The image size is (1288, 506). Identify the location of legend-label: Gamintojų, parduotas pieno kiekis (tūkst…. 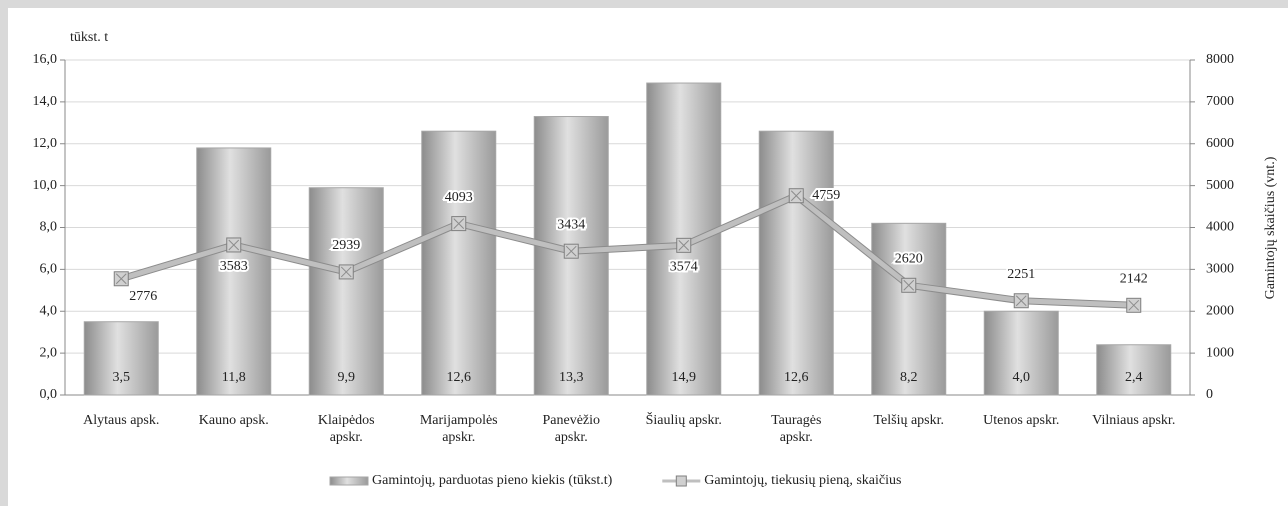
(492, 480).